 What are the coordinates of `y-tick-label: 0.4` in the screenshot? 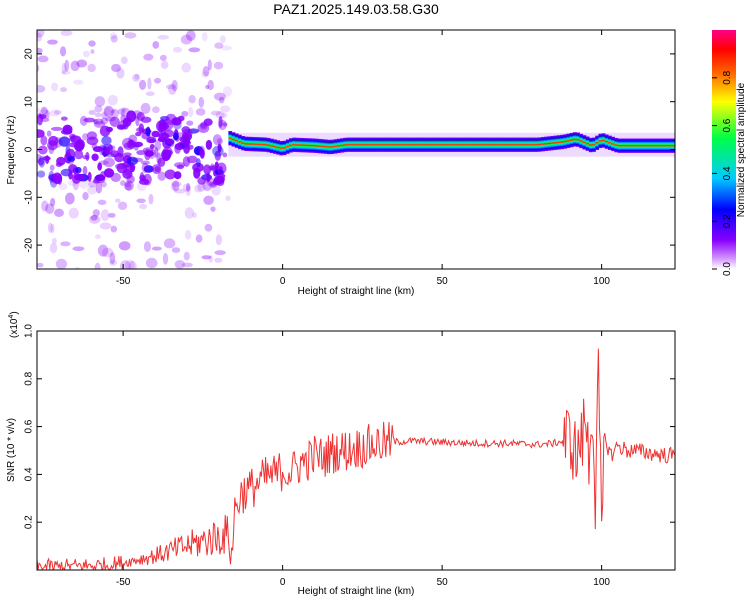 It's located at (29, 474).